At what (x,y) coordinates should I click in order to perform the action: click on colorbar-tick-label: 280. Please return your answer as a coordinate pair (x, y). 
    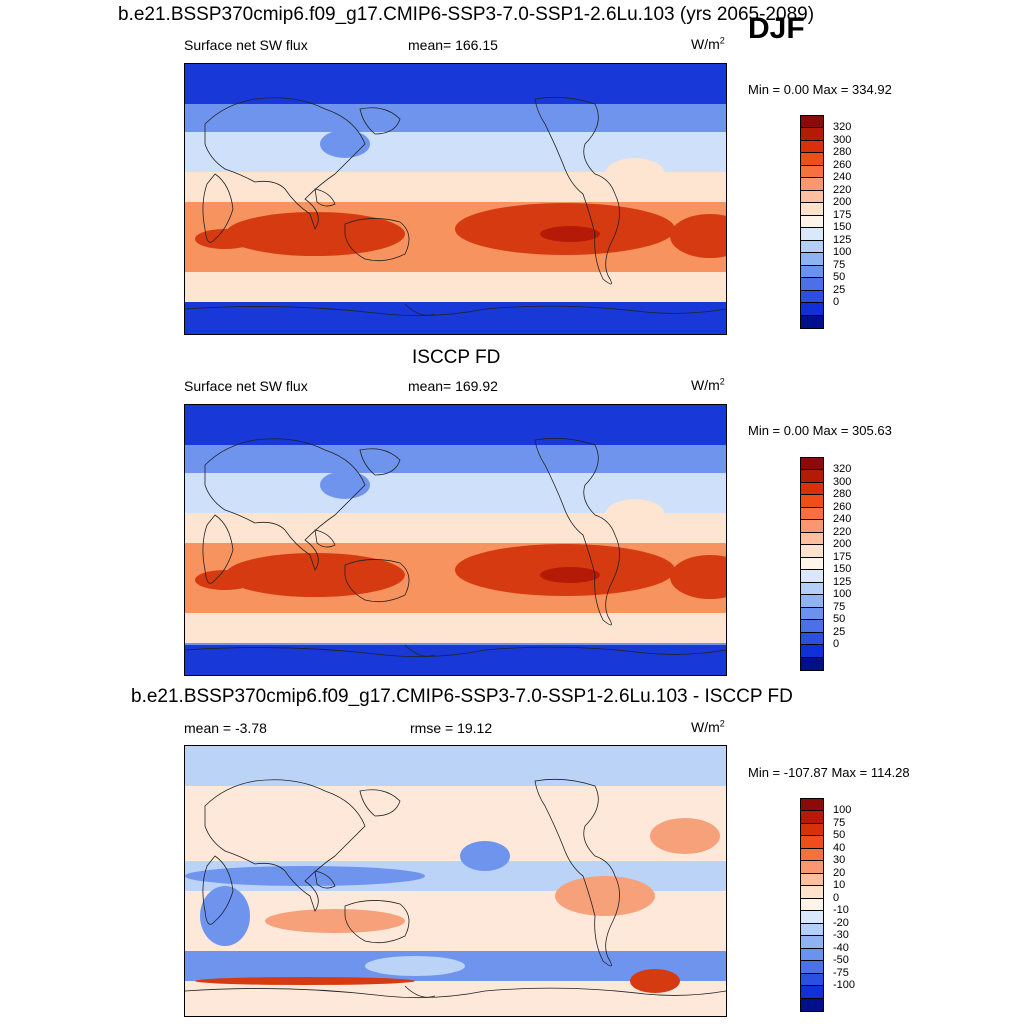
    Looking at the image, I should click on (842, 152).